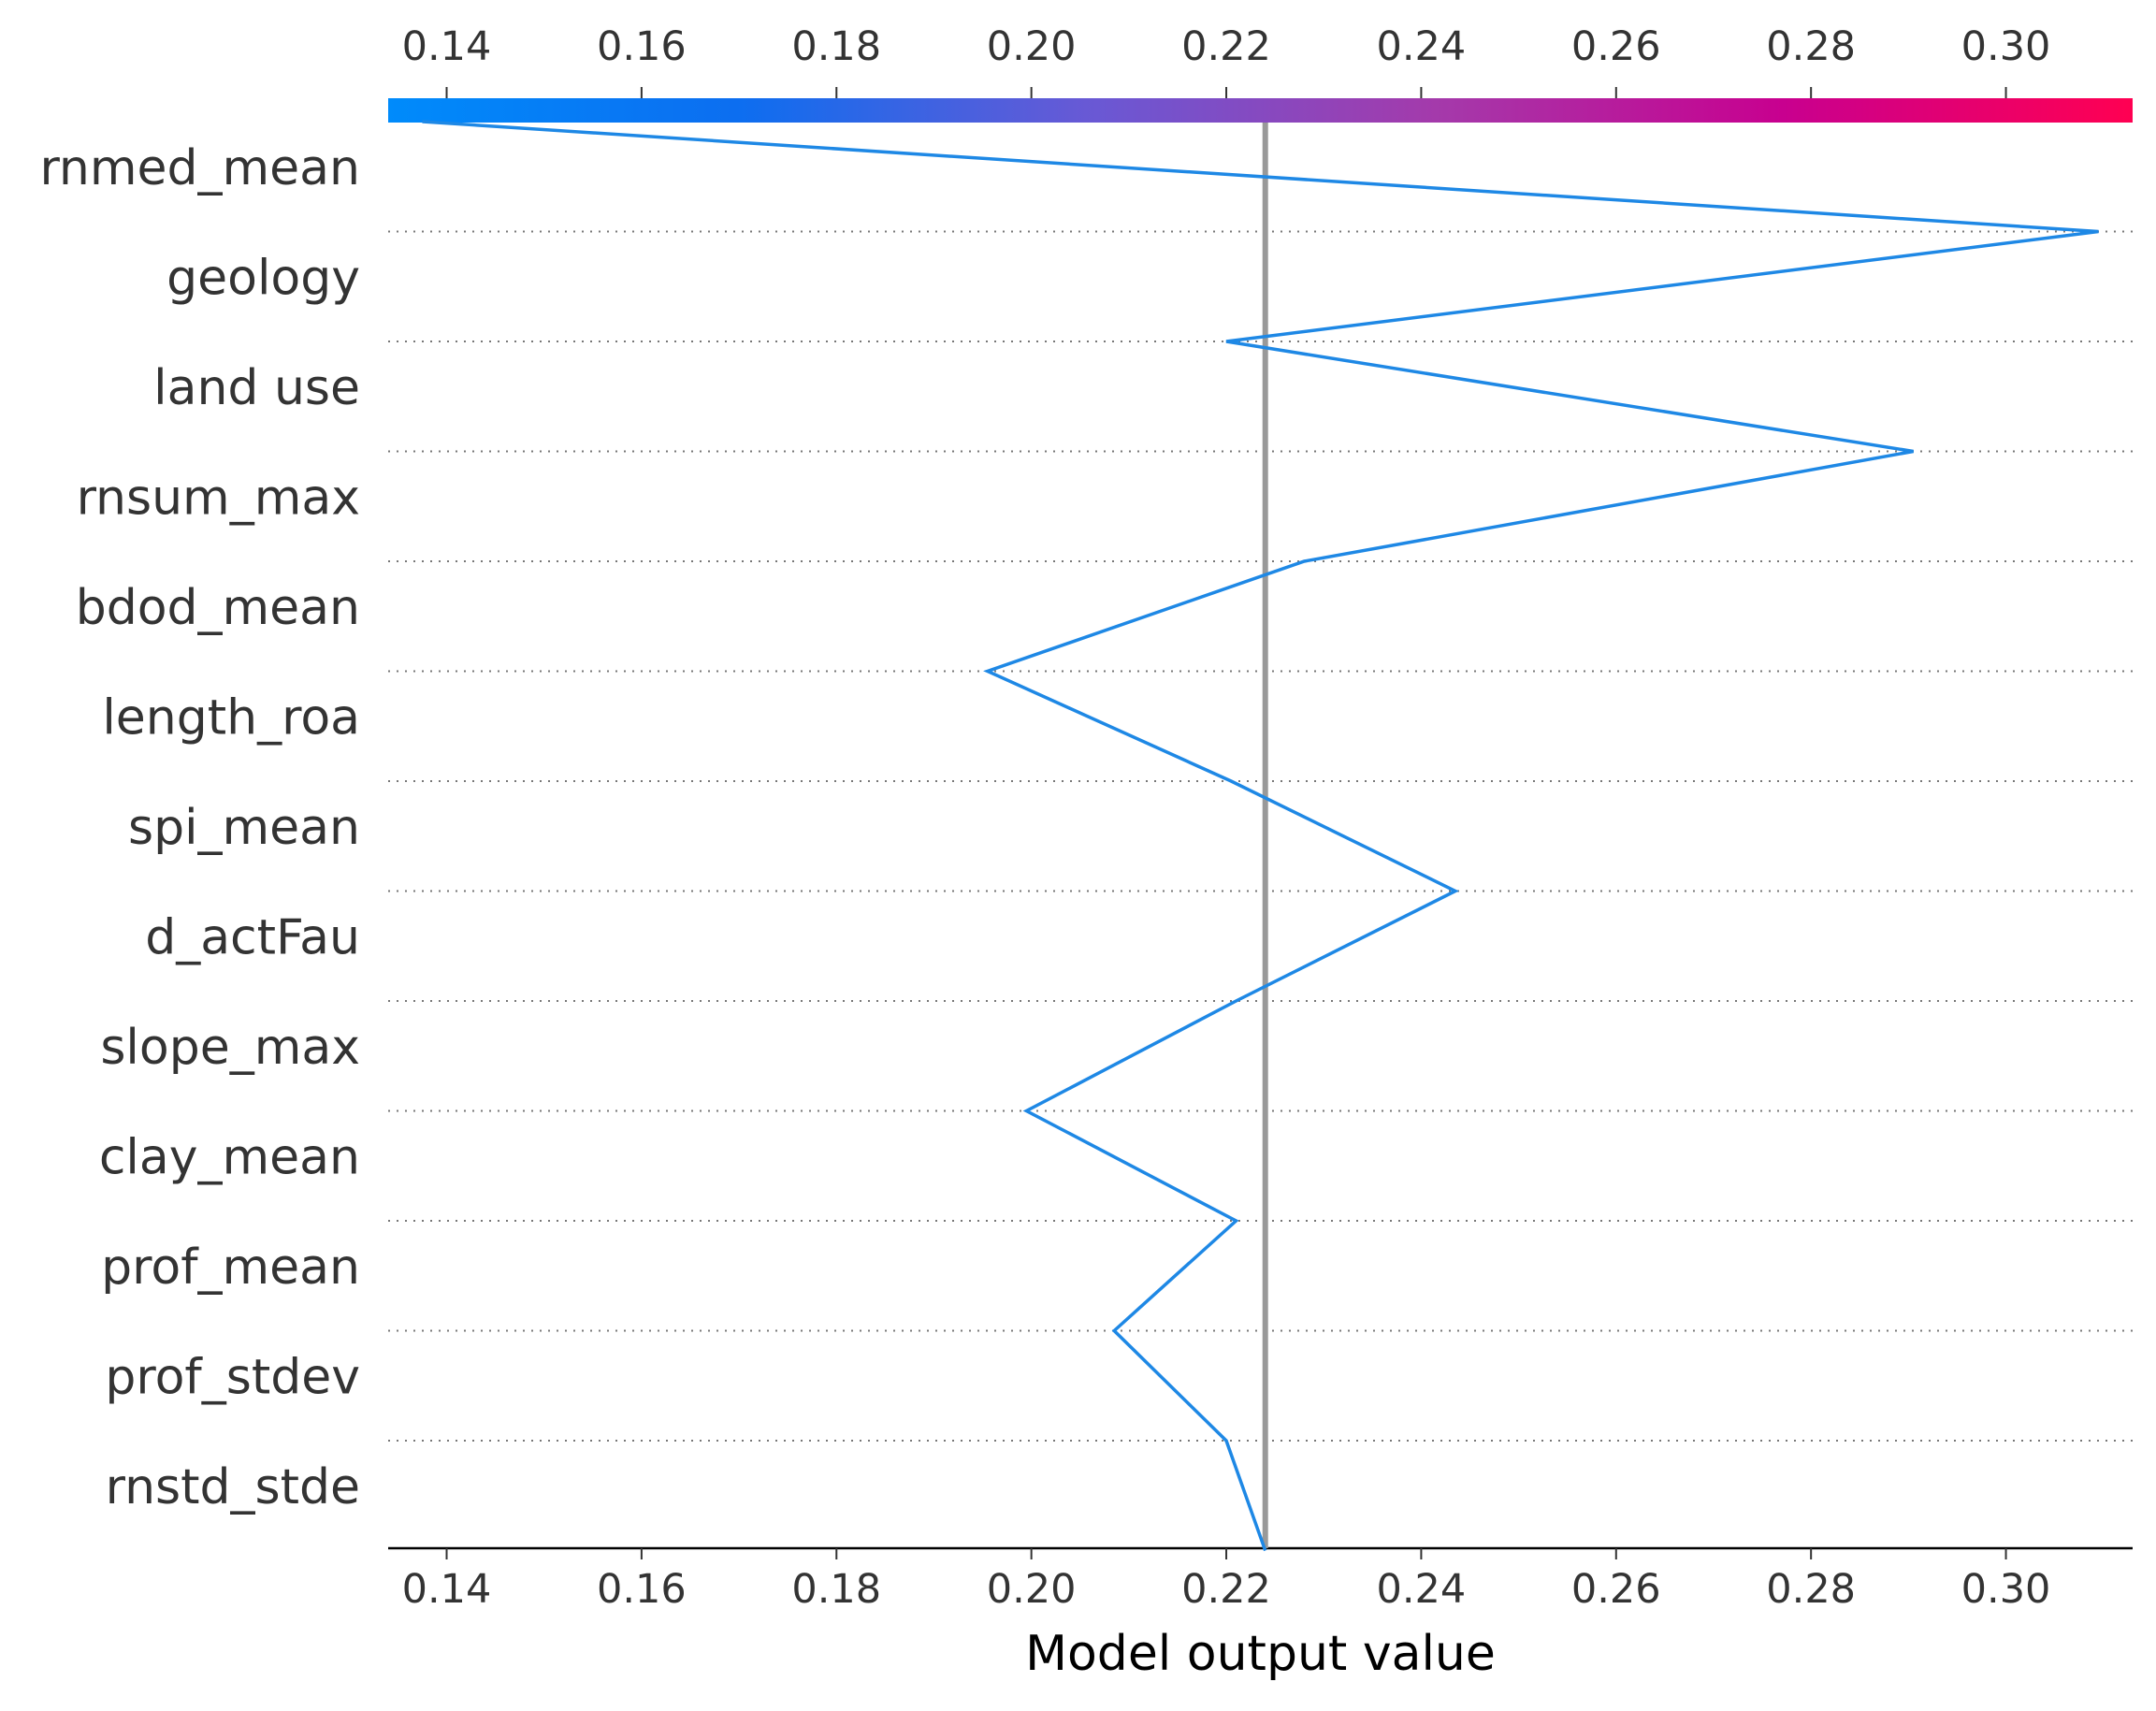 The height and width of the screenshot is (1711, 2156). I want to click on feature-label: land use, so click(256, 388).